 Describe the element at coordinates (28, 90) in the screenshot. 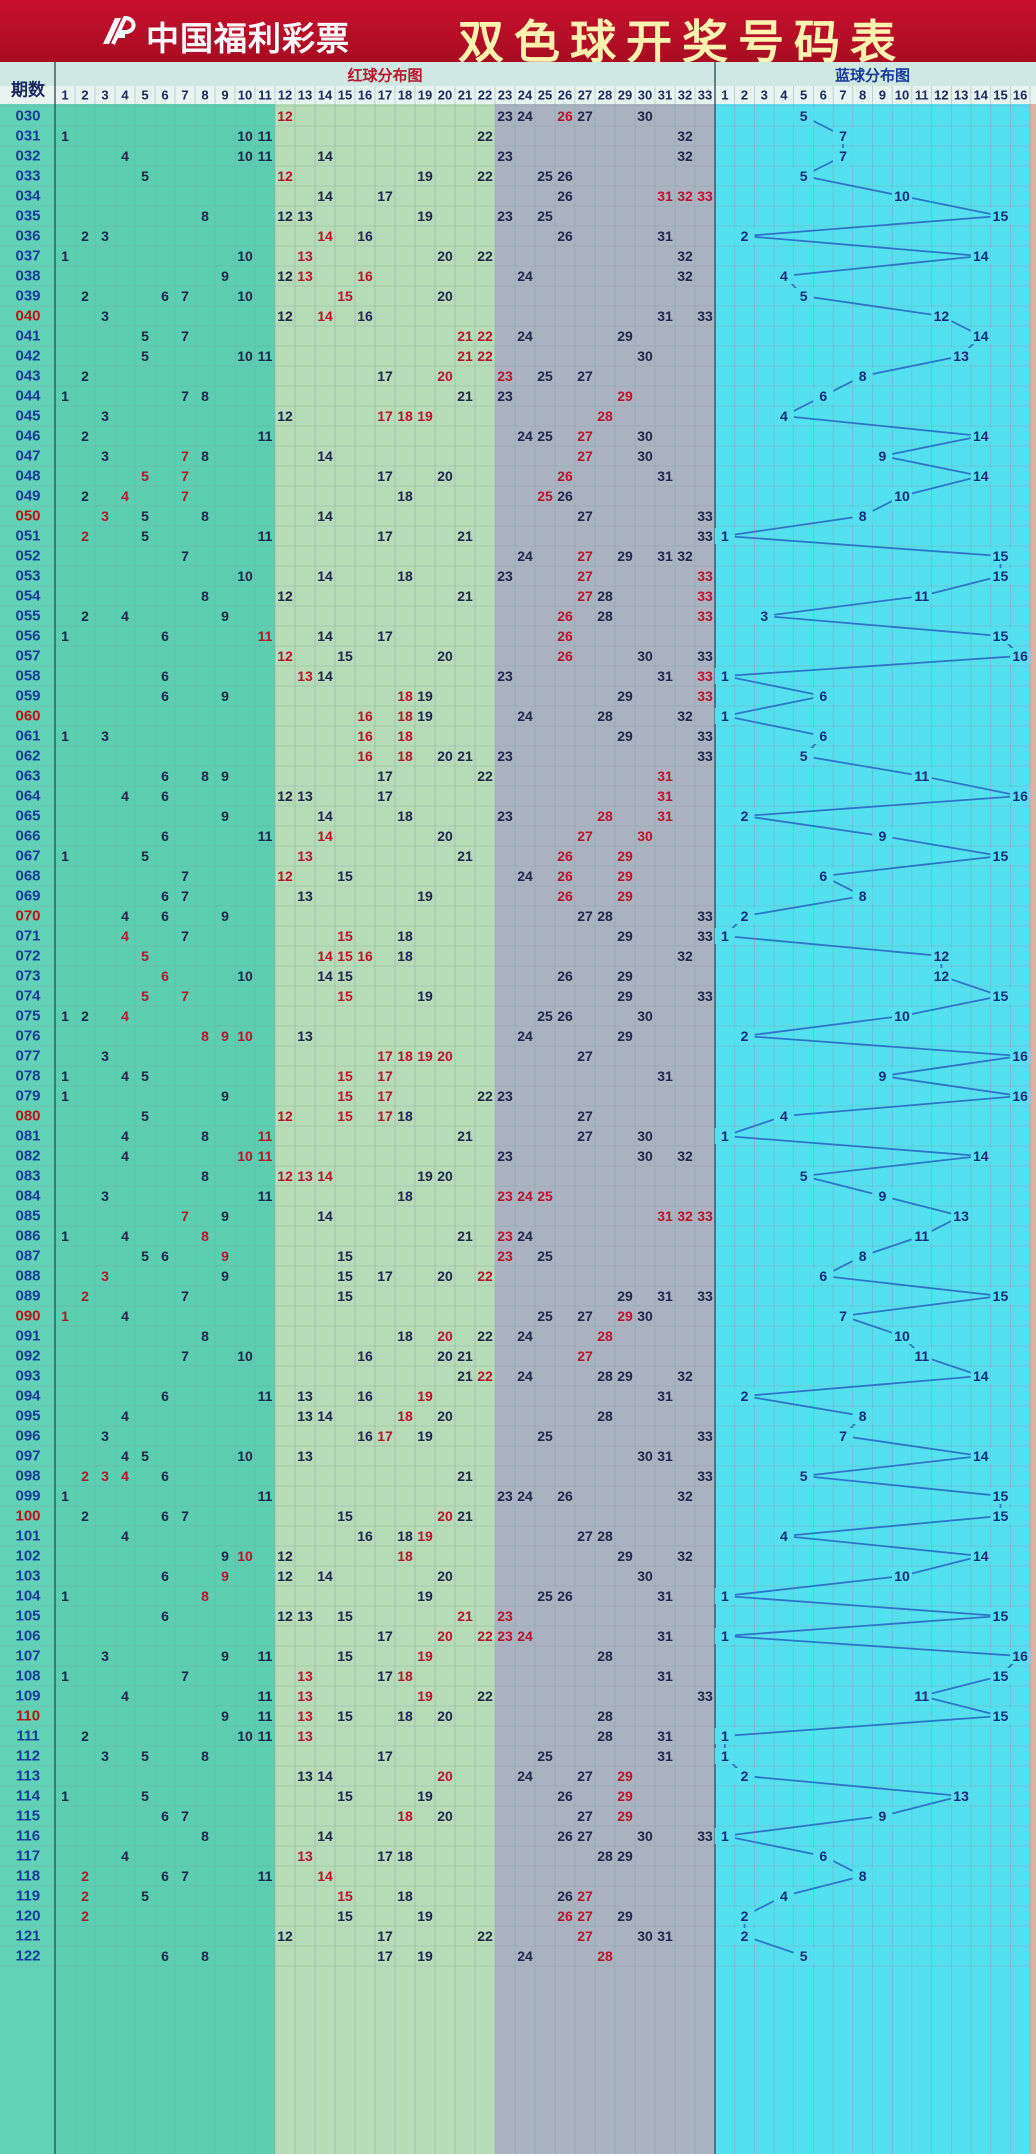

I see `period-header: 期数` at that location.